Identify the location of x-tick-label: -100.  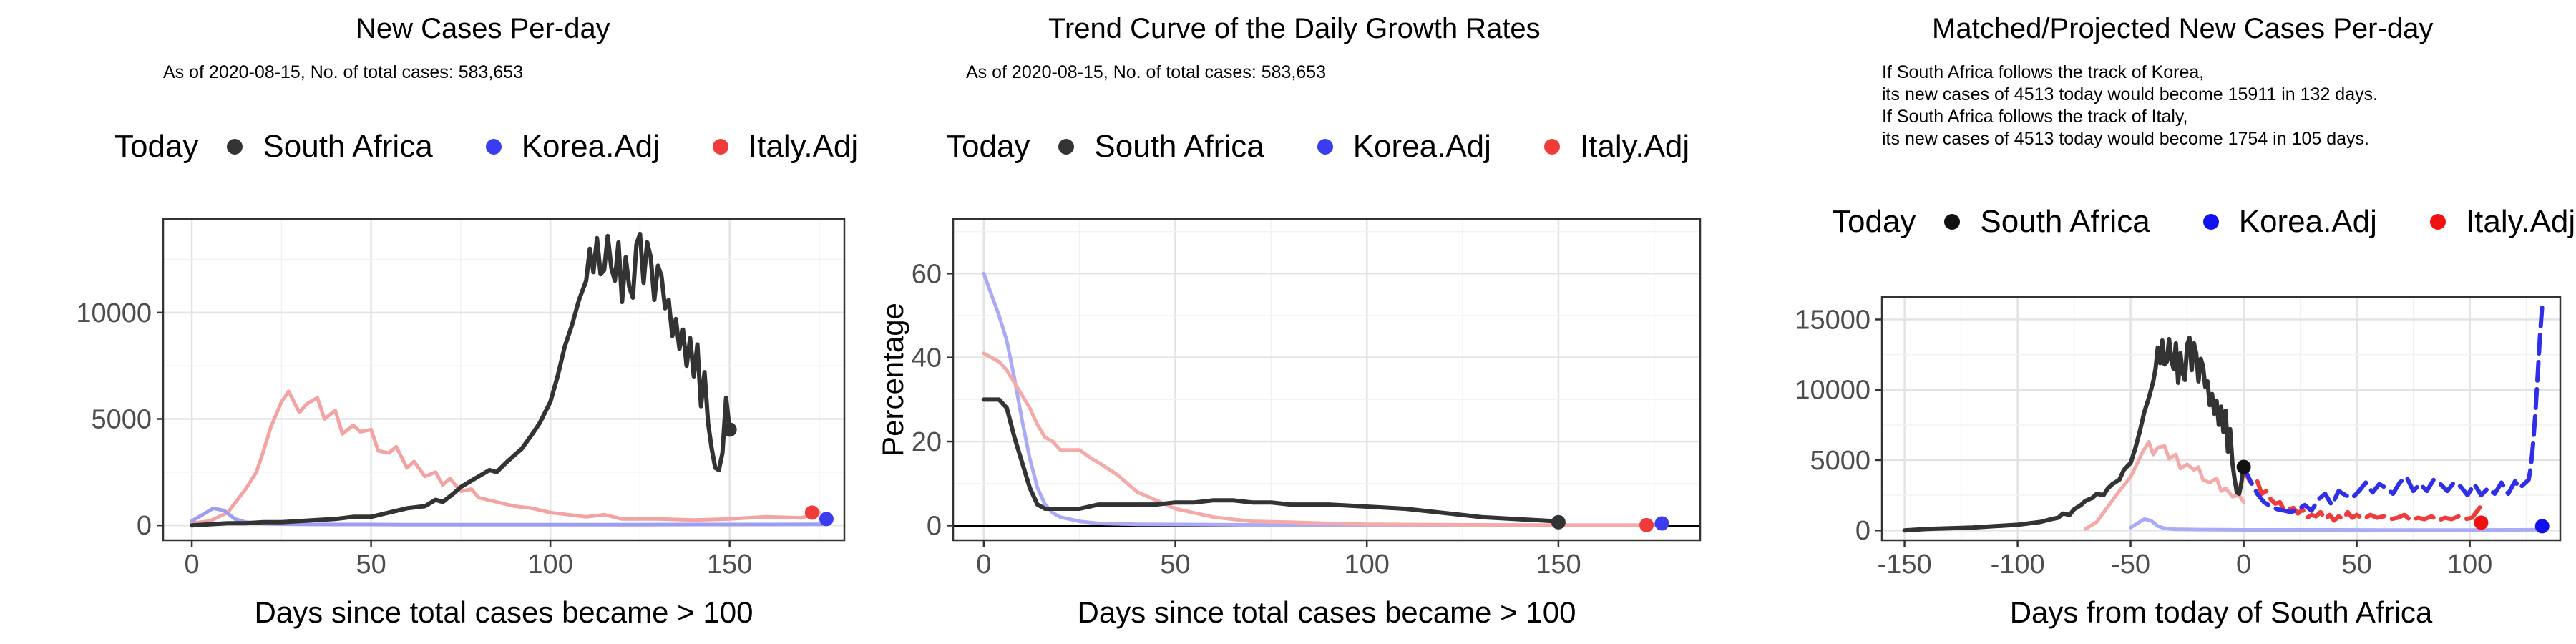
(2018, 565).